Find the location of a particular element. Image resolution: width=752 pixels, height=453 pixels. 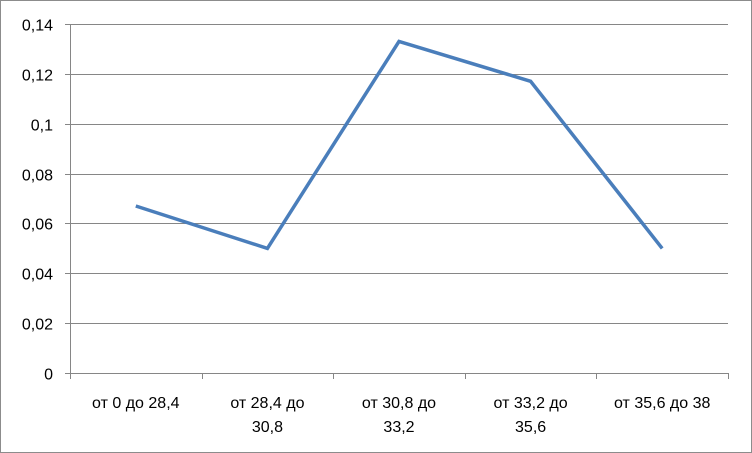

y-tick-label: 0,12 is located at coordinates (37, 76).